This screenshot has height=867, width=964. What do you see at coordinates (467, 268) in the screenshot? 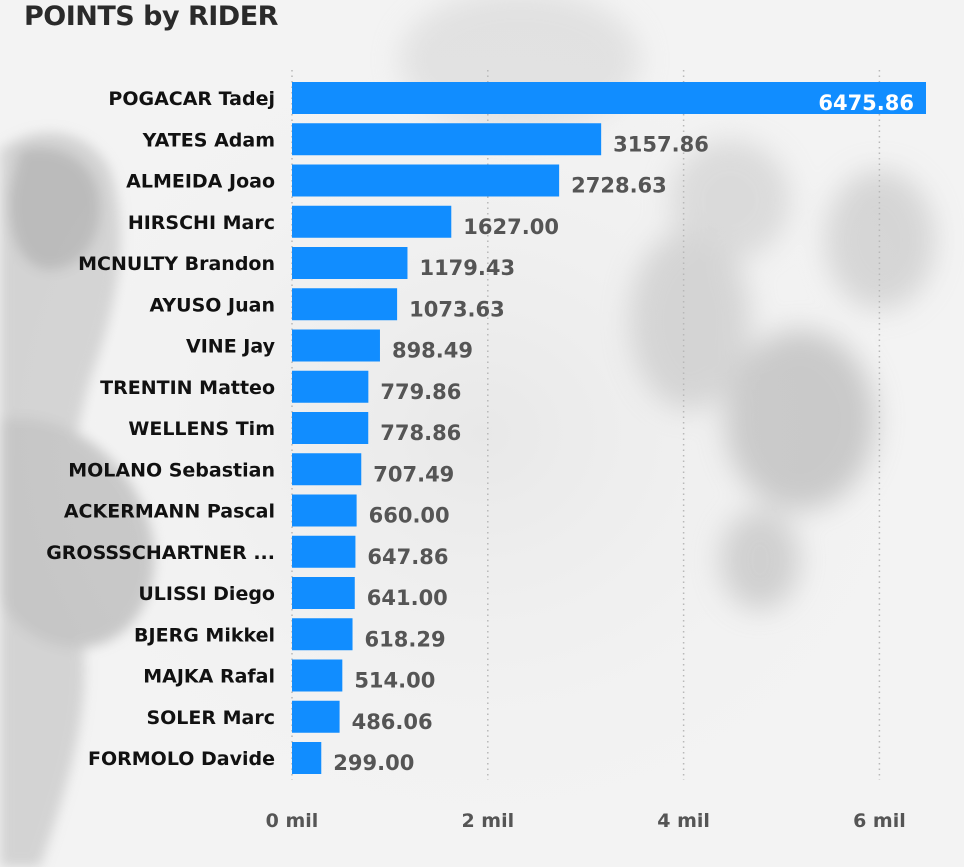
I see `data-label: 1179.43` at bounding box center [467, 268].